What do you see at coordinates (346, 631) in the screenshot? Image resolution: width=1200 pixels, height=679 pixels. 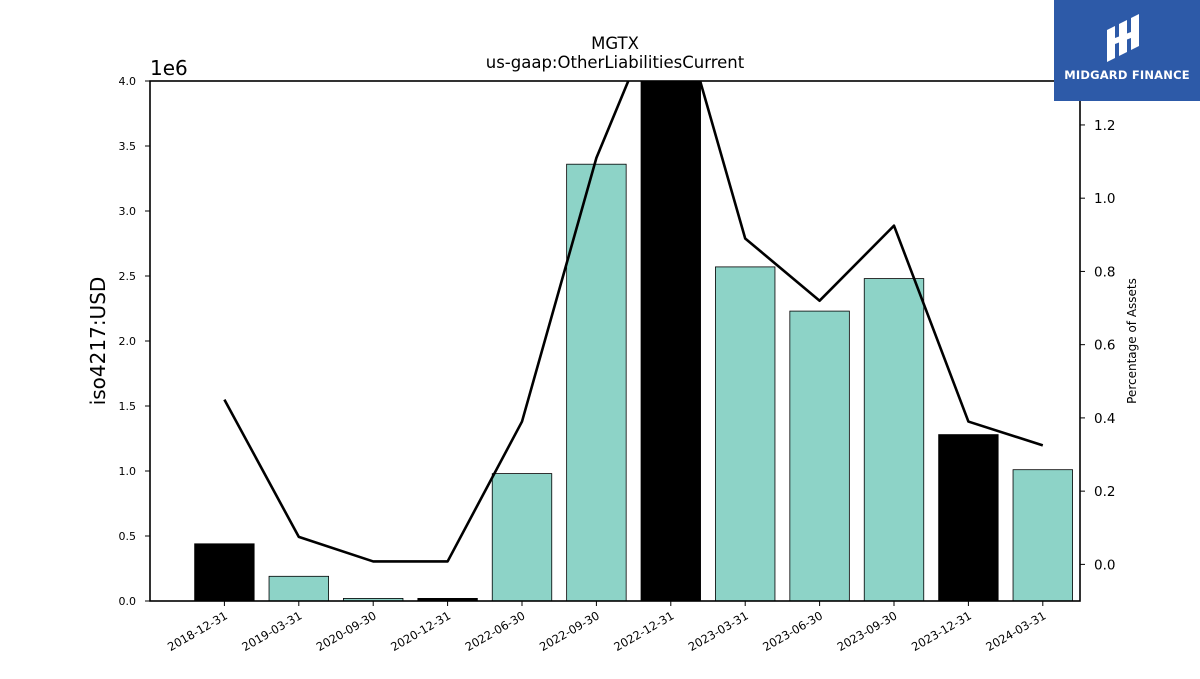 I see `x-tick-label: 2020-09-30` at bounding box center [346, 631].